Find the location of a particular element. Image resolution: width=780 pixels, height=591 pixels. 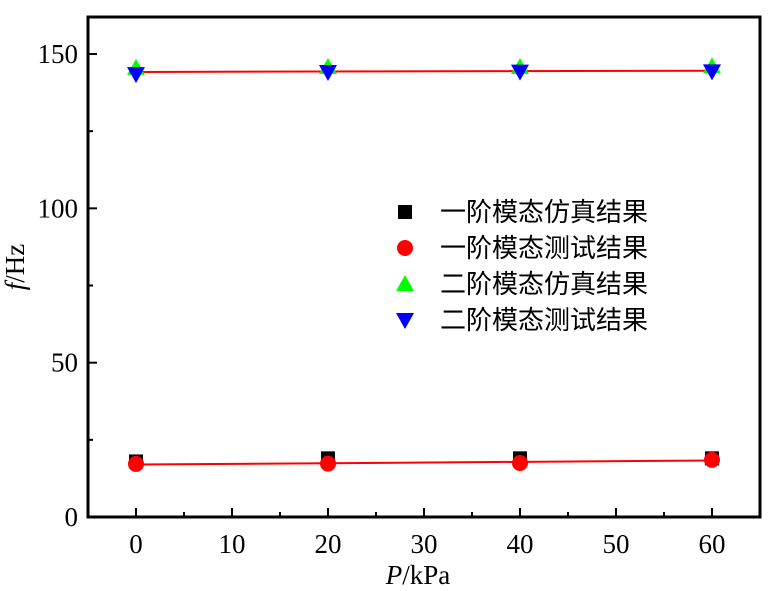

x-tick-label: 0 is located at coordinates (136, 544).